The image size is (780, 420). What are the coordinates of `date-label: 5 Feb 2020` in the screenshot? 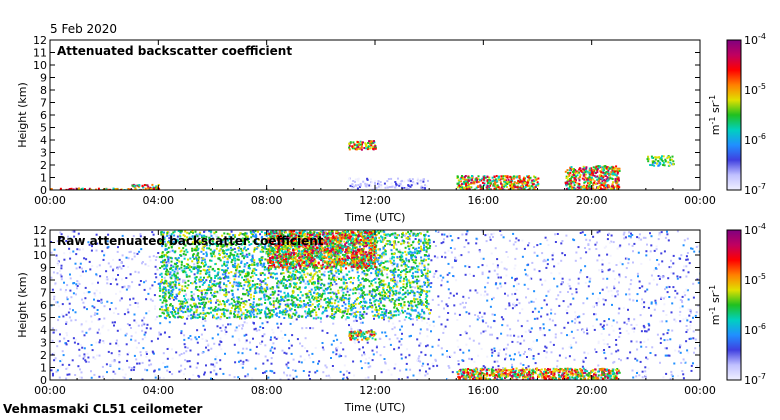 It's located at (83, 29).